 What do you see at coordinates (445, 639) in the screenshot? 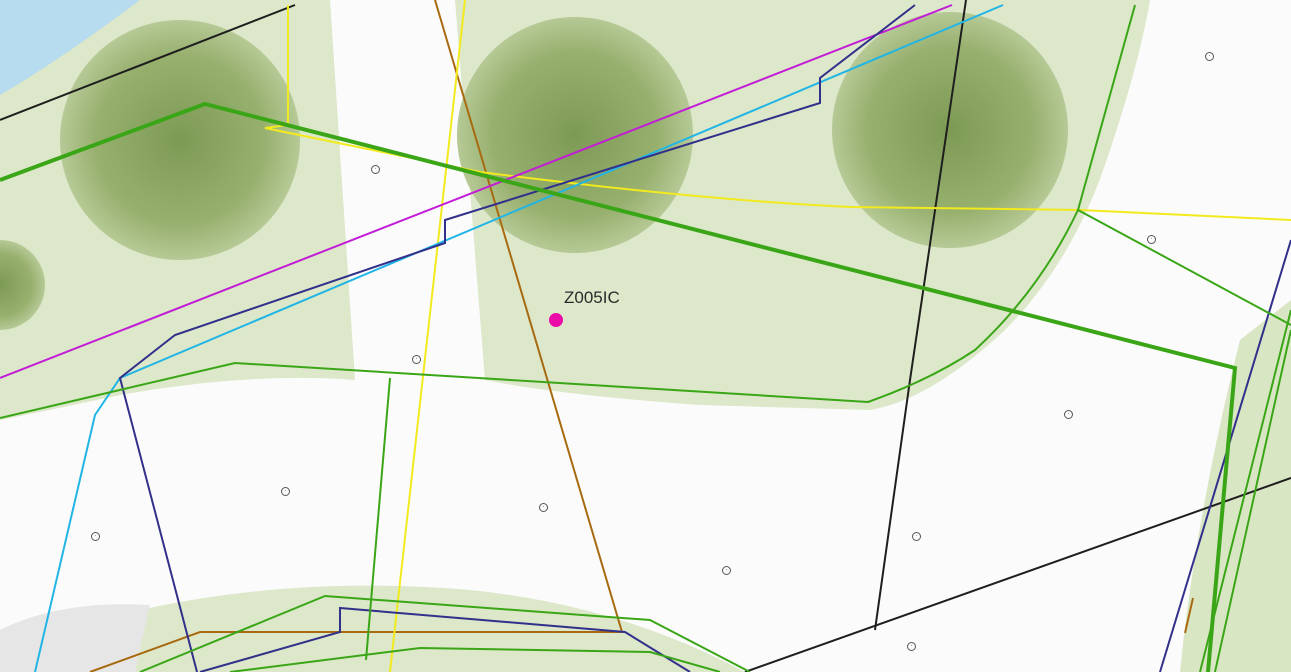
I see `line-navy` at bounding box center [445, 639].